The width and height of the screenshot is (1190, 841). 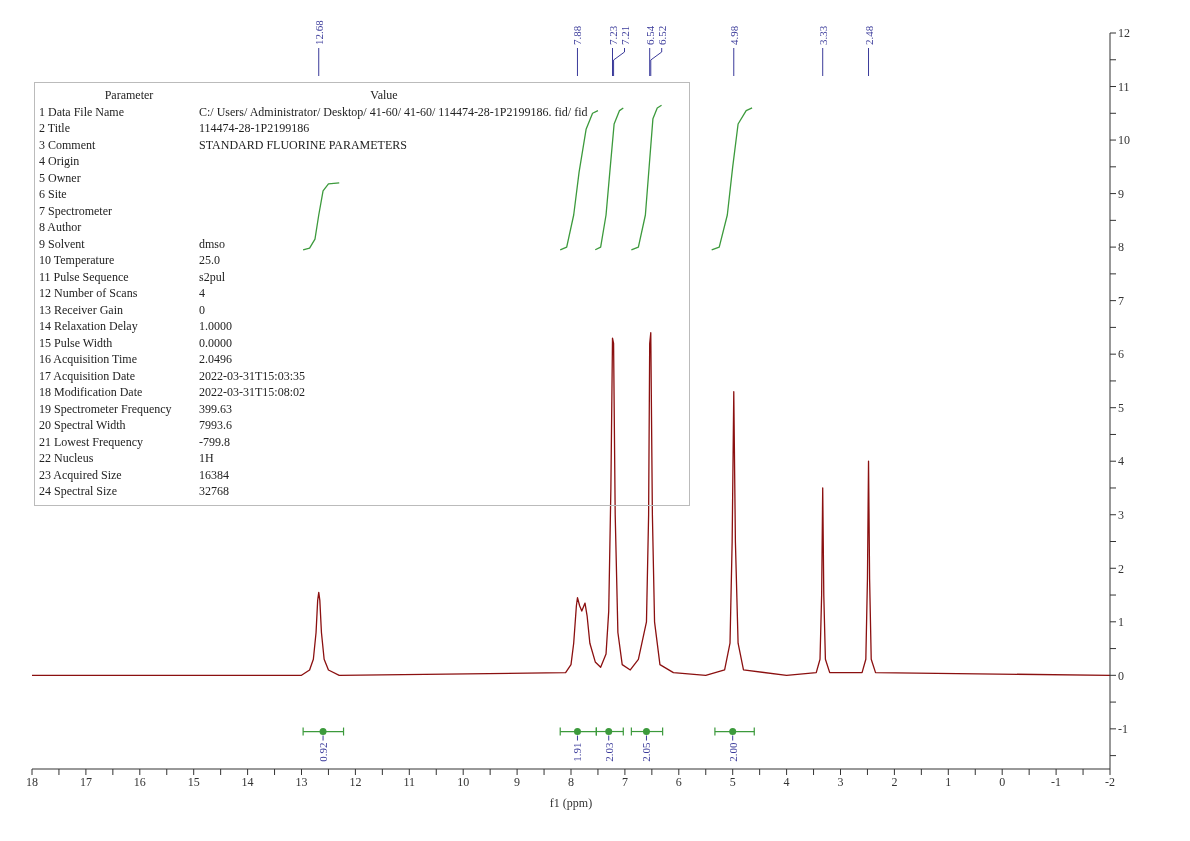 What do you see at coordinates (624, 35) in the screenshot?
I see `annotation: 7.21` at bounding box center [624, 35].